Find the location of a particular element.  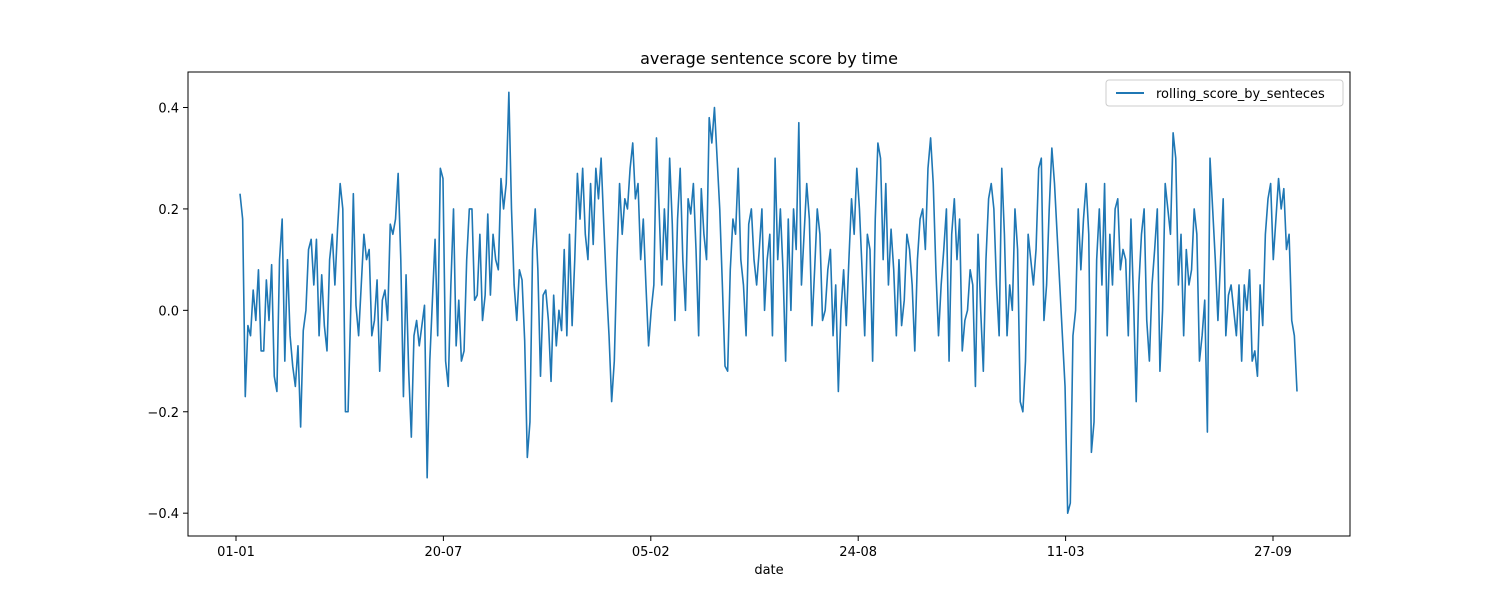

y-axis: −0.4 −0.2 0.0 0.2 0.4 is located at coordinates (167, 311).